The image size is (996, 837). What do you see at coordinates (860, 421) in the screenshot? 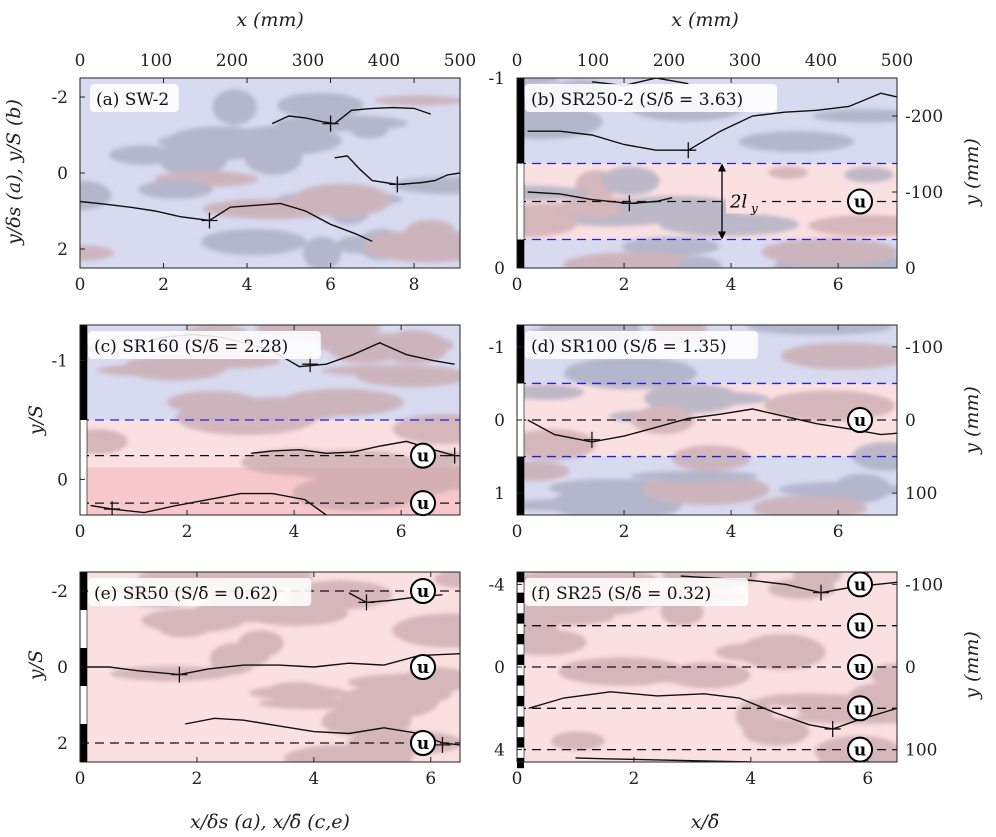
I see `u-marker-d-0: u` at bounding box center [860, 421].